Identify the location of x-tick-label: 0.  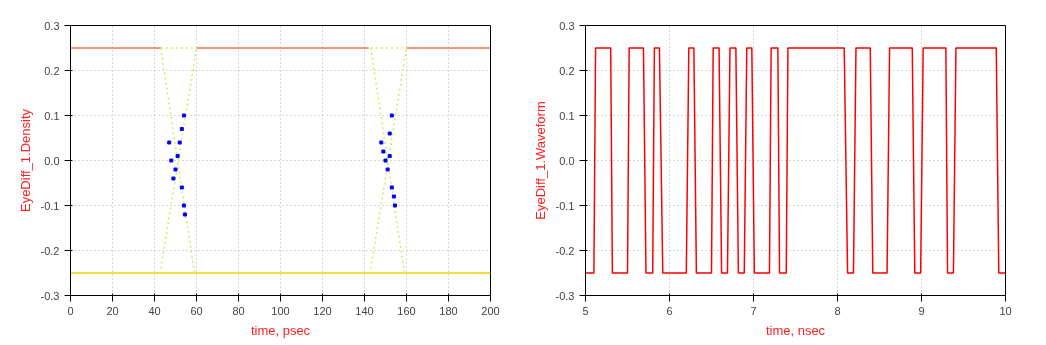
(70, 310).